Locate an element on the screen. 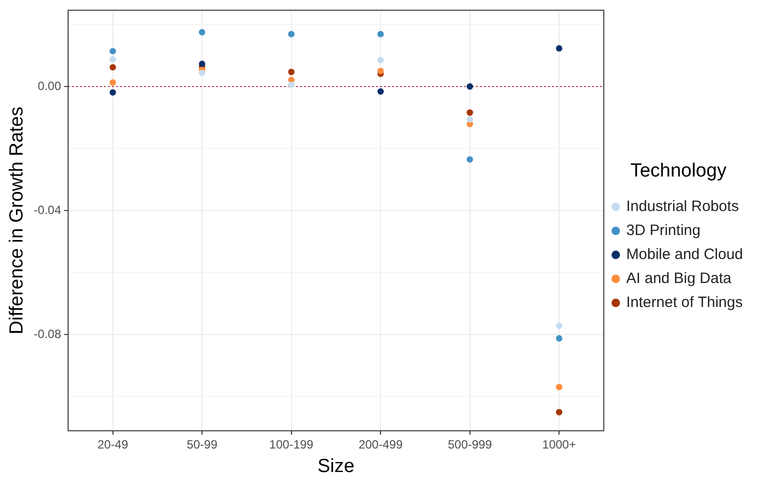 The width and height of the screenshot is (763, 480). legend-label: Internet of Things is located at coordinates (684, 303).